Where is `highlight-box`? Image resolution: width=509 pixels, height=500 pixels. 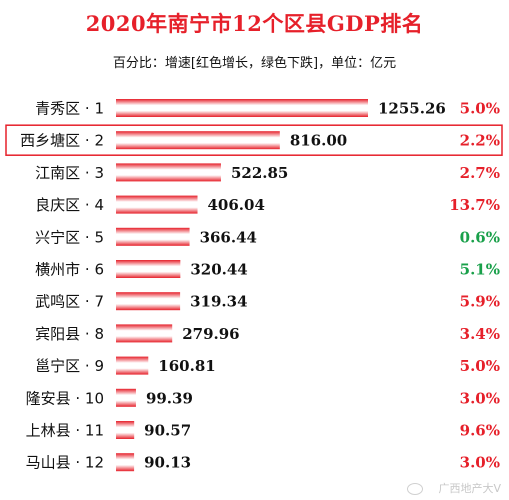
highlight-box is located at coordinates (254, 140).